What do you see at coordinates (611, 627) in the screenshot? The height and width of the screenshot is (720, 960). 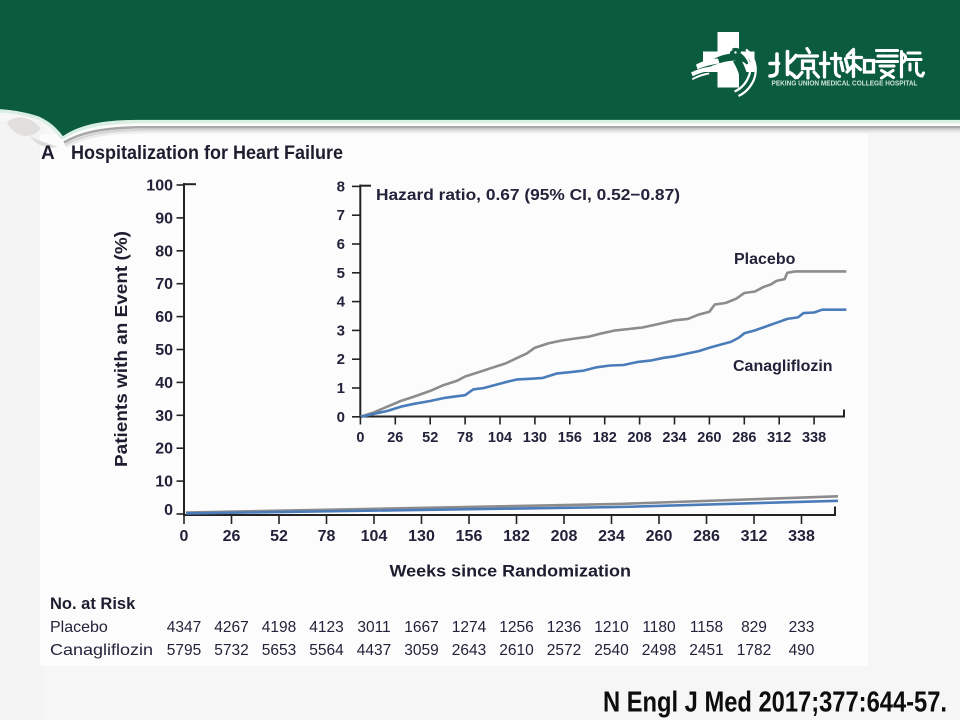 I see `svg-text: 1210` at bounding box center [611, 627].